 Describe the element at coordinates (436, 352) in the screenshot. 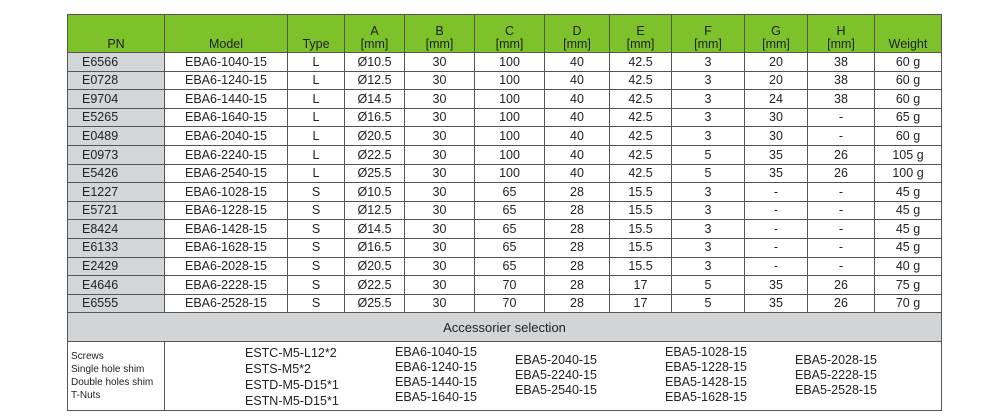

I see `accessory-part: EBA6-1040-15` at that location.